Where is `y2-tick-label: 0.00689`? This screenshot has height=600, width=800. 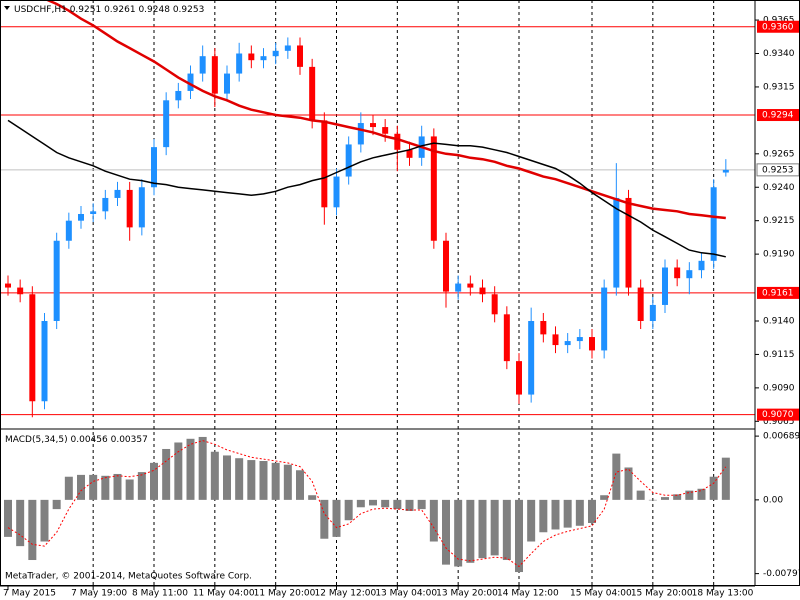
y2-tick-label: 0.00689 is located at coordinates (781, 437).